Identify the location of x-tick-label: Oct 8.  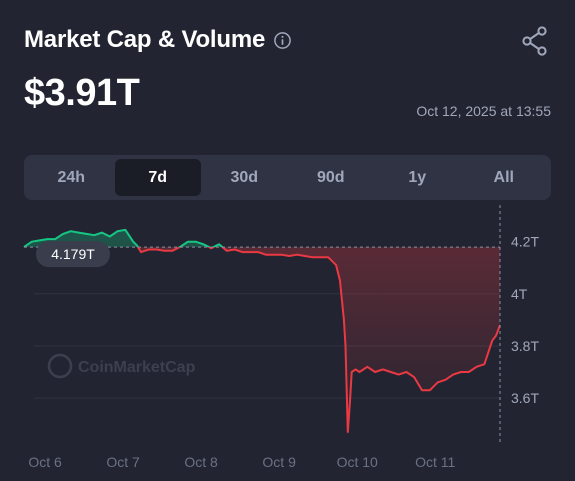
(201, 462).